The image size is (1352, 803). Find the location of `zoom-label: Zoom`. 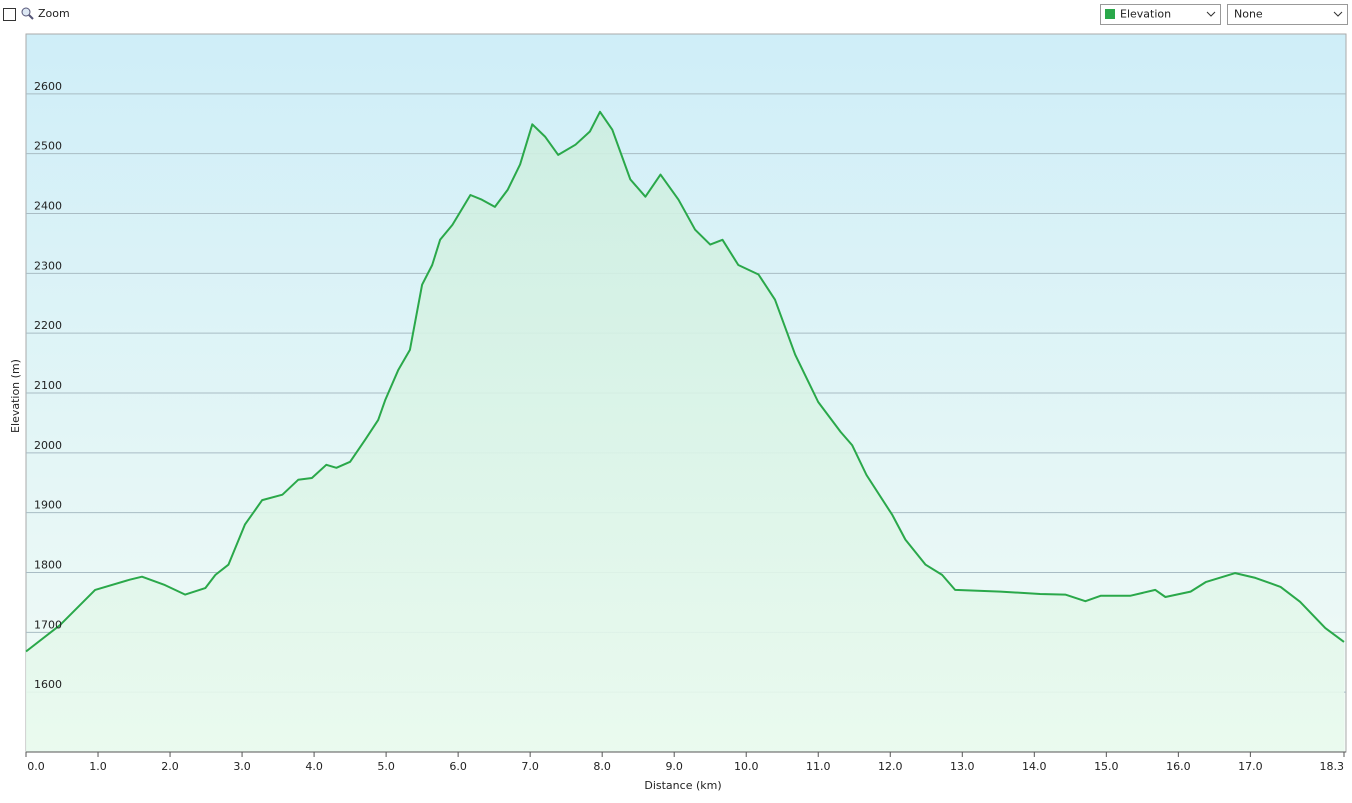

zoom-label: Zoom is located at coordinates (54, 13).